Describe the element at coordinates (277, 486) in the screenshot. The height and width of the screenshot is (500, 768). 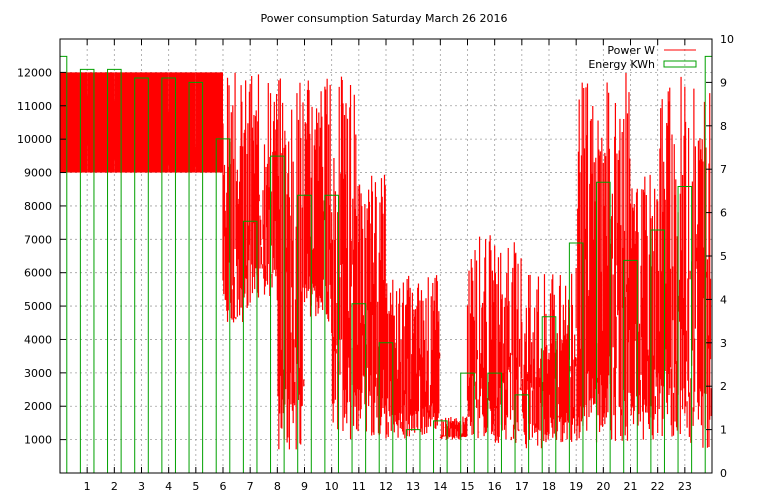
I see `x-tick-label: 8` at that location.